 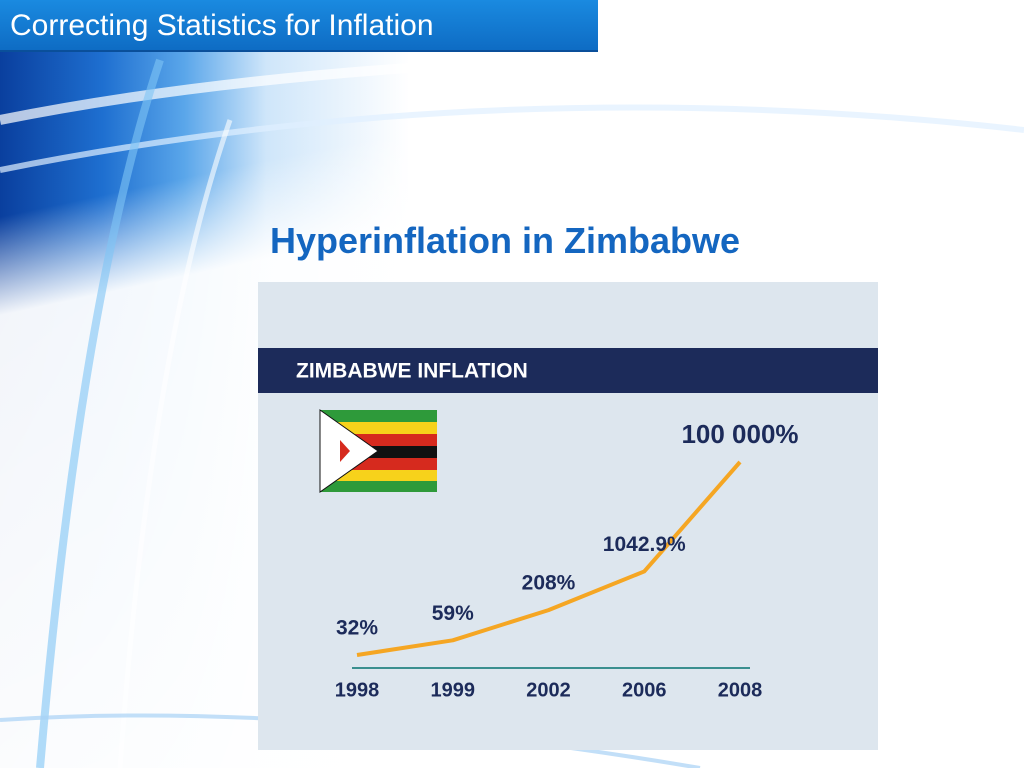 What do you see at coordinates (453, 613) in the screenshot?
I see `value-label: 59%` at bounding box center [453, 613].